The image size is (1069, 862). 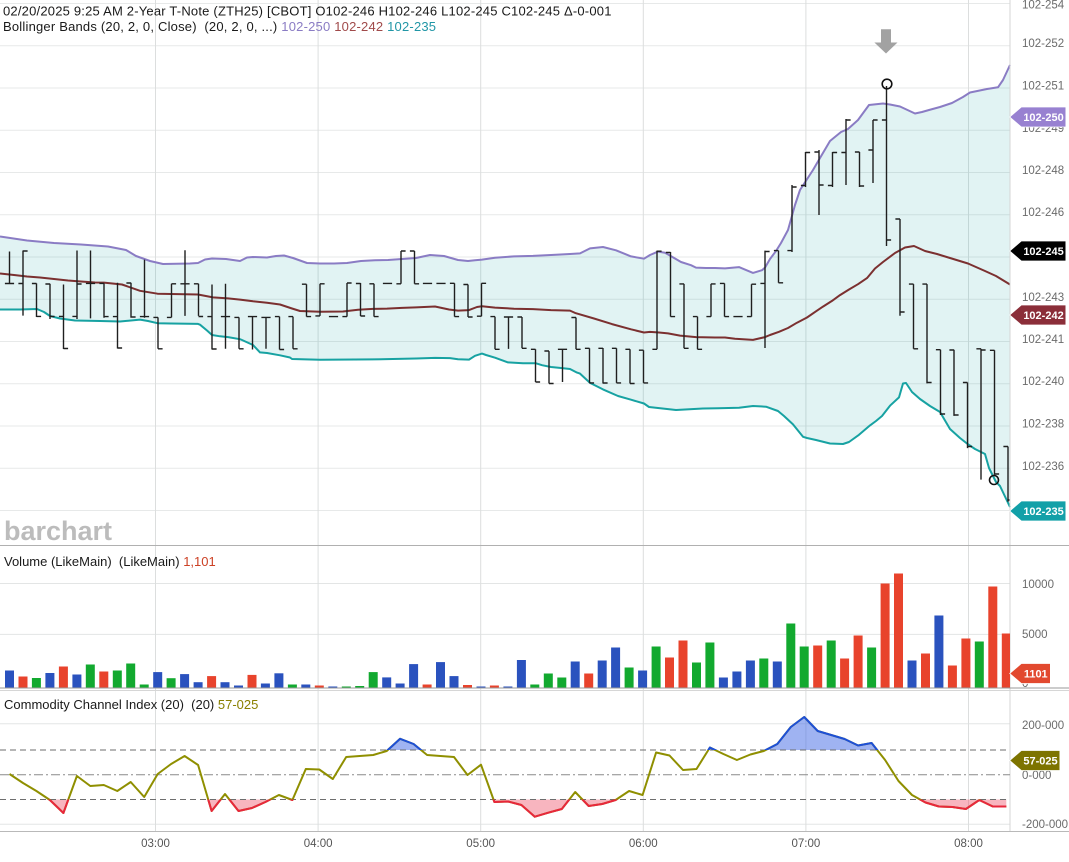 I want to click on svg-text: 102-235, so click(x=1043, y=512).